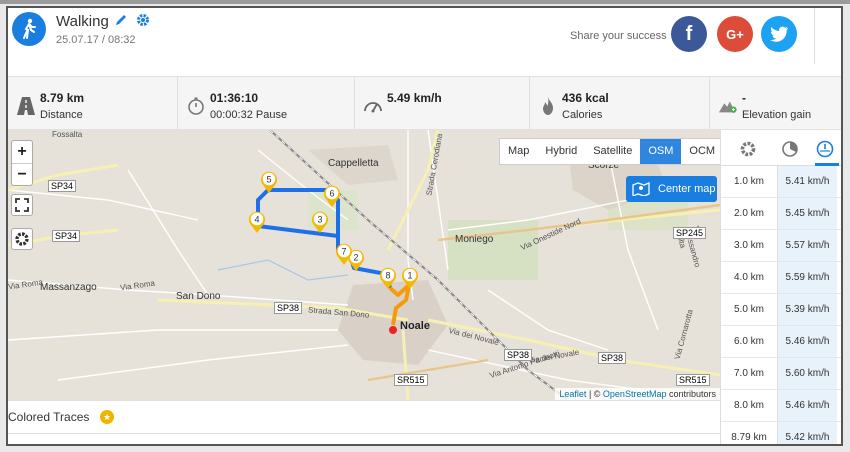 This screenshot has height=452, width=850. I want to click on road-shield: SR515, so click(411, 380).